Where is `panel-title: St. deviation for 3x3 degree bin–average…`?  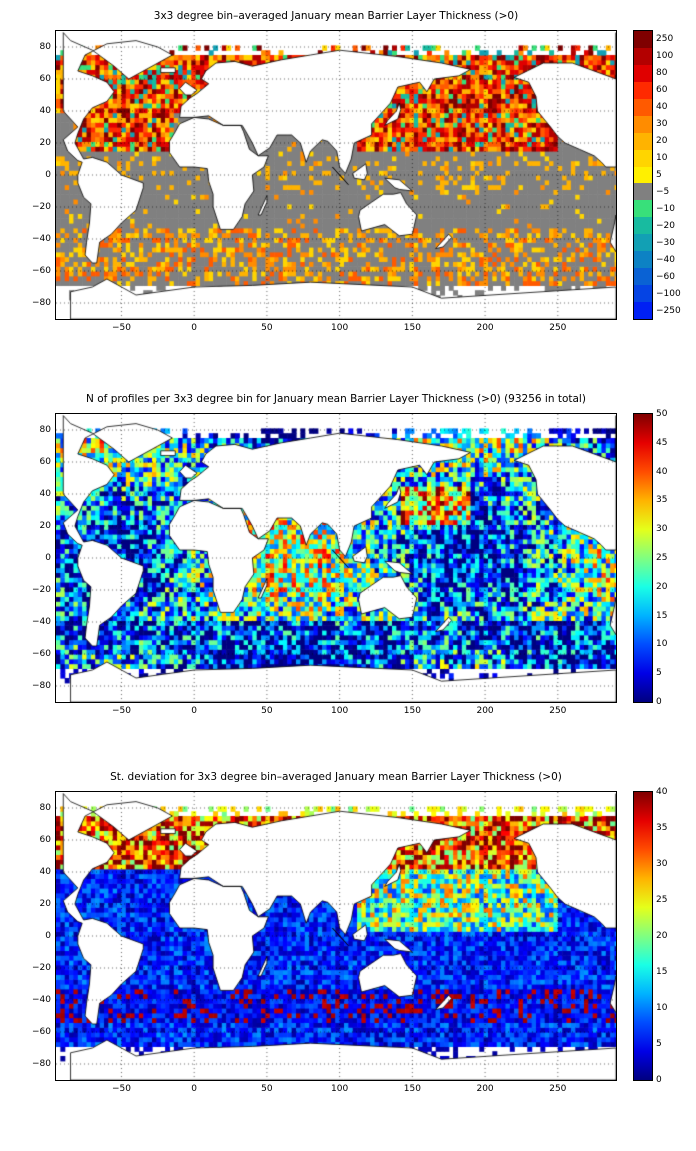 panel-title: St. deviation for 3x3 degree bin–average… is located at coordinates (336, 777).